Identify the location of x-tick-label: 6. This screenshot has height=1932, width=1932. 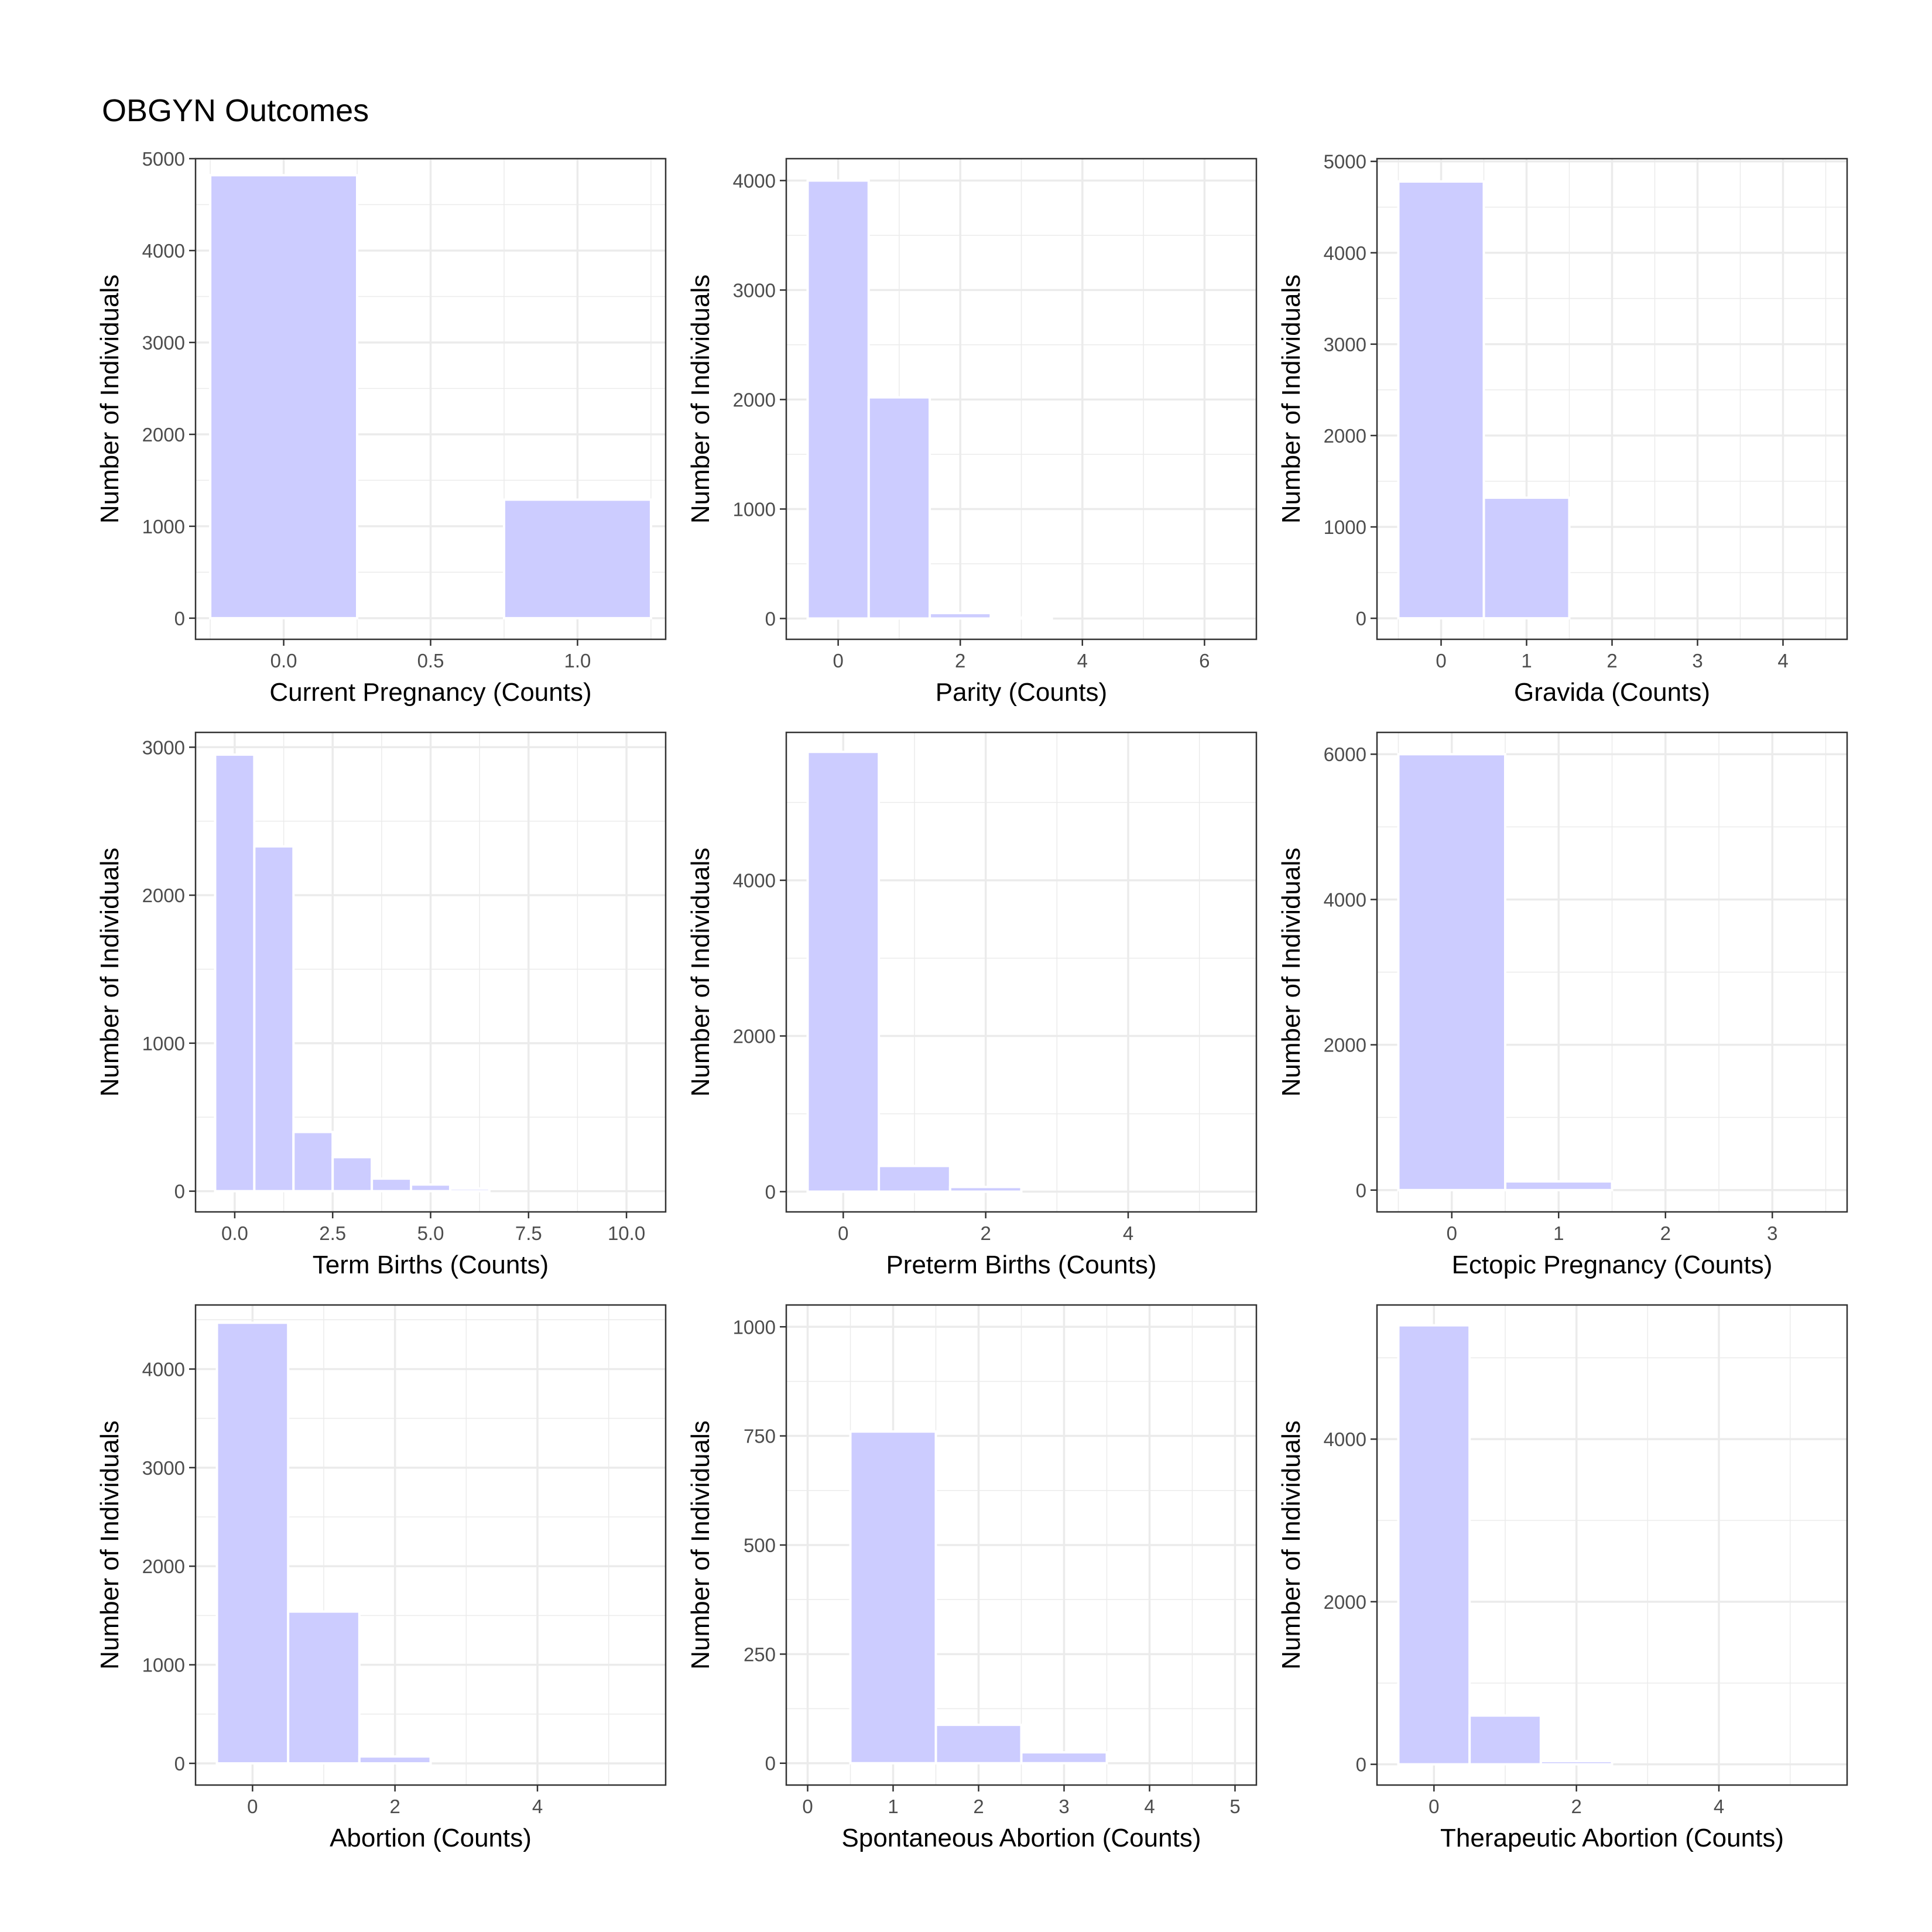
(1204, 661).